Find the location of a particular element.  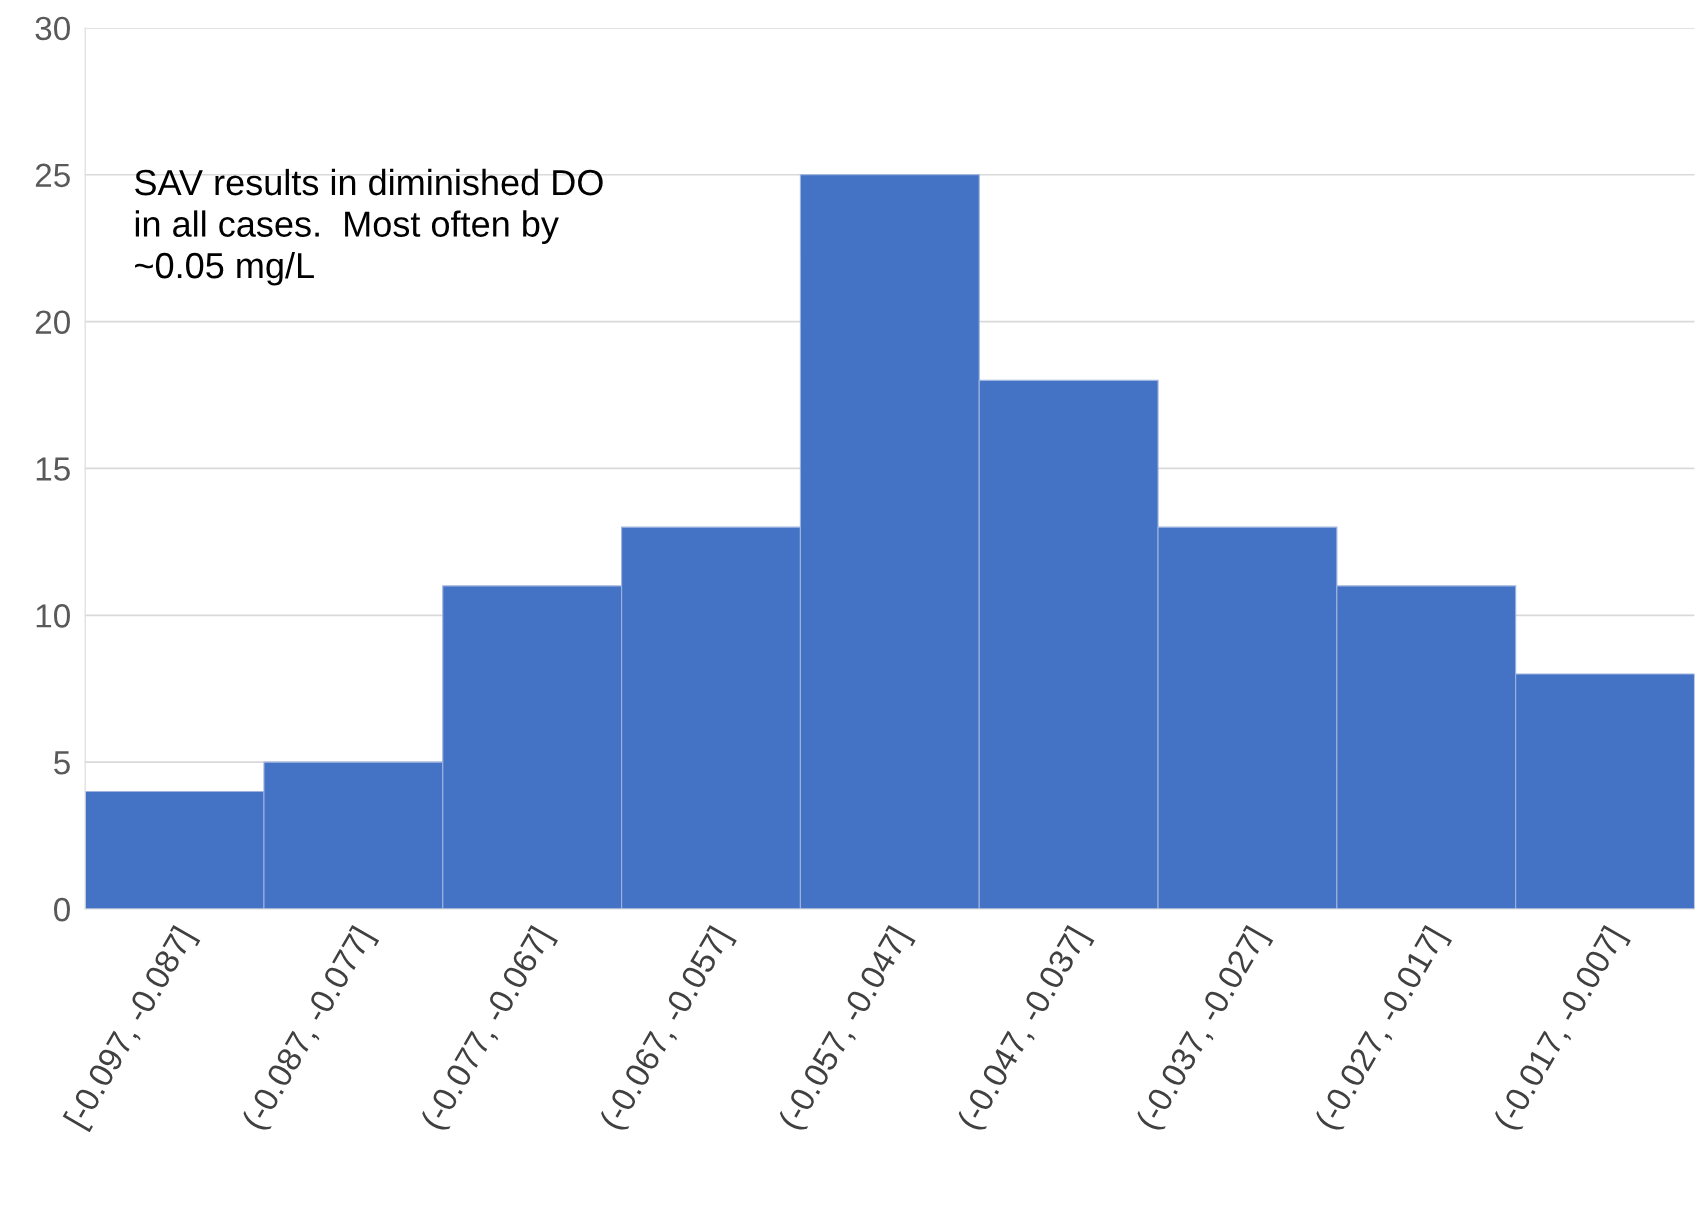

y-tick-label: 20 is located at coordinates (52, 322).